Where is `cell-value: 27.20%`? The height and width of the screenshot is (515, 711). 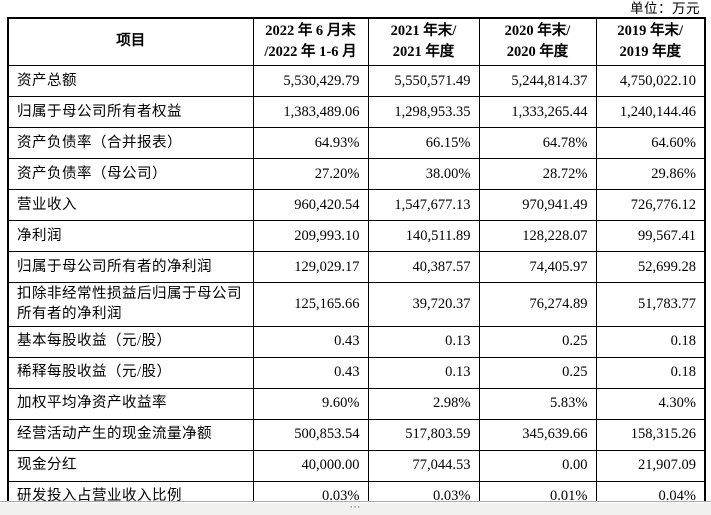
cell-value: 27.20% is located at coordinates (310, 174).